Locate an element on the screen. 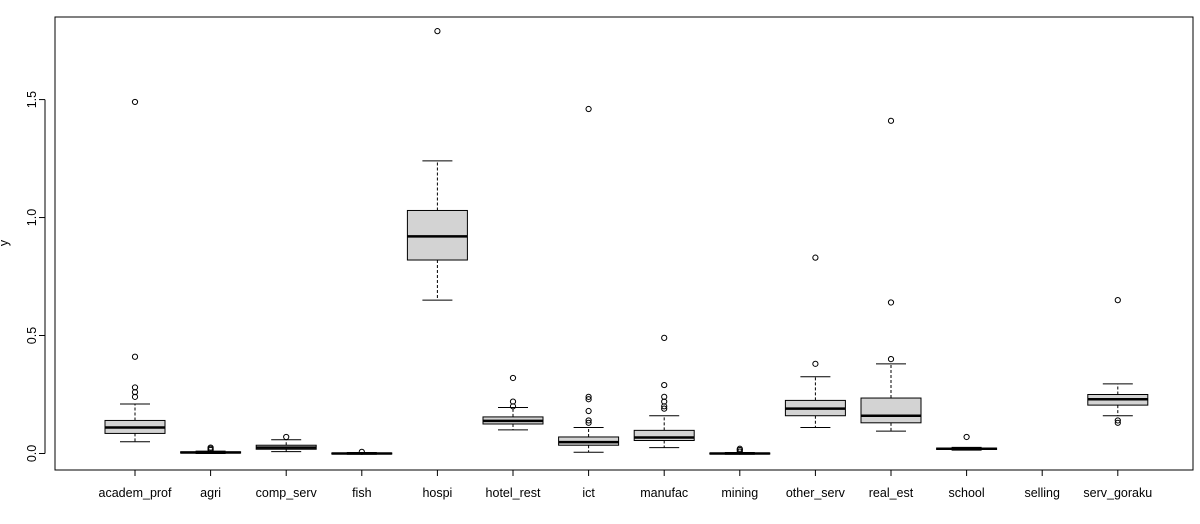 The width and height of the screenshot is (1200, 524). x-tick-label-hotel-rest: hotel_rest is located at coordinates (513, 493).